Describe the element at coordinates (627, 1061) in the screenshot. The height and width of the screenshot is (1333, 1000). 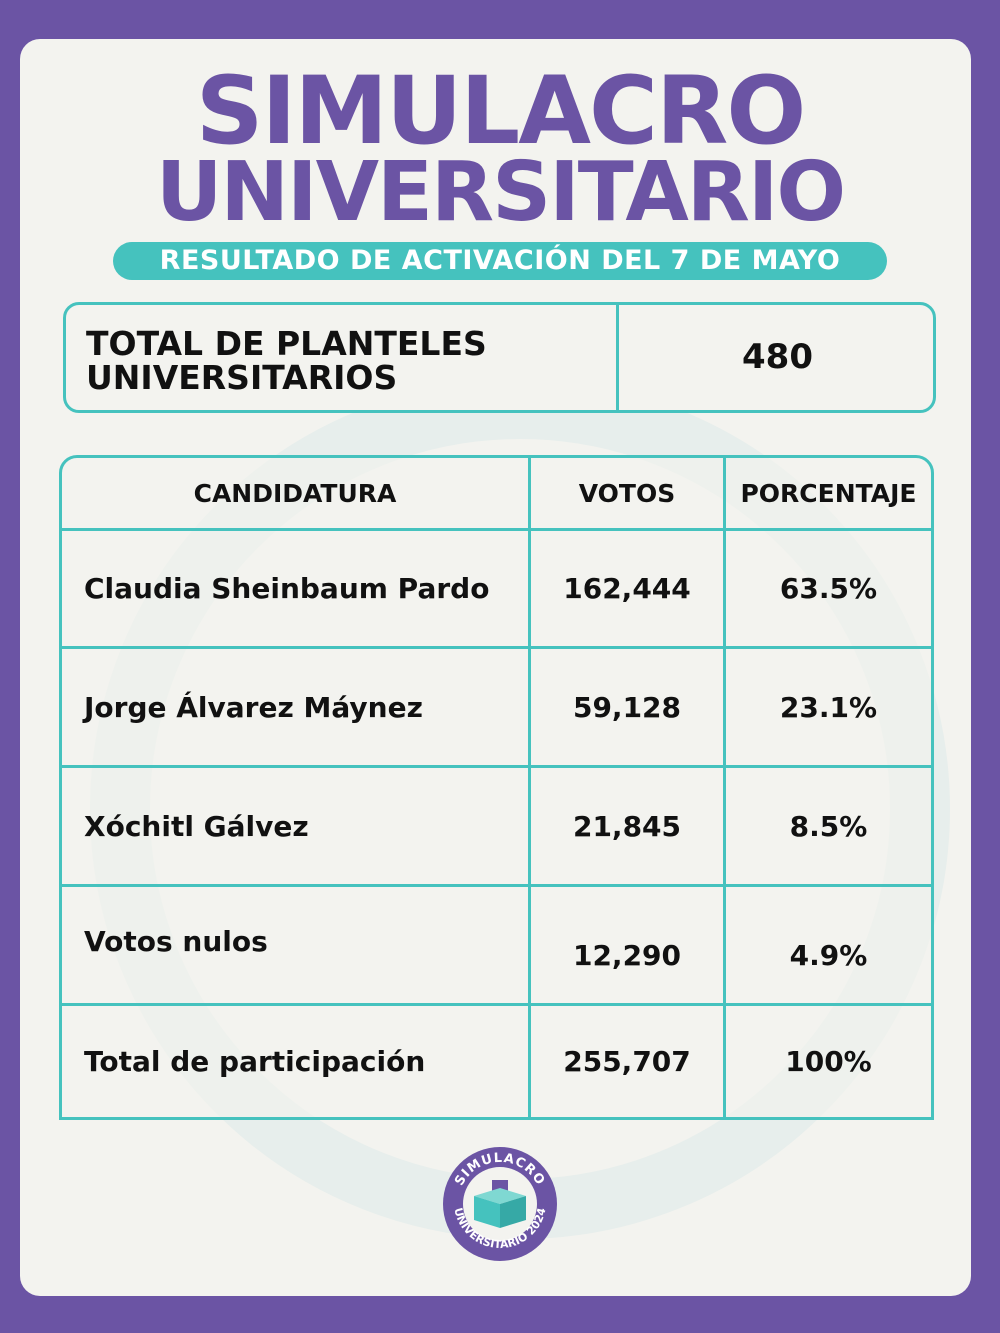
I see `vote-count: 255,707` at that location.